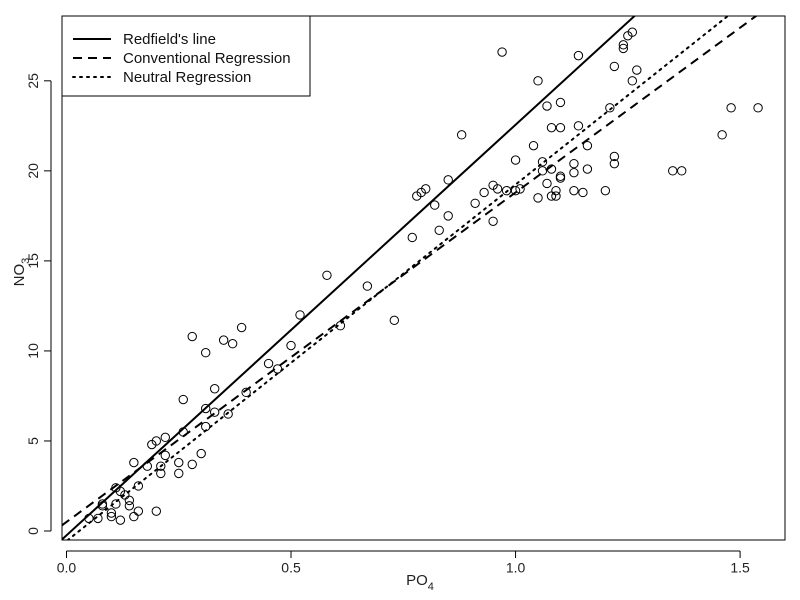 Image resolution: width=800 pixels, height=600 pixels. I want to click on y-axis-label: NO3, so click(21, 272).